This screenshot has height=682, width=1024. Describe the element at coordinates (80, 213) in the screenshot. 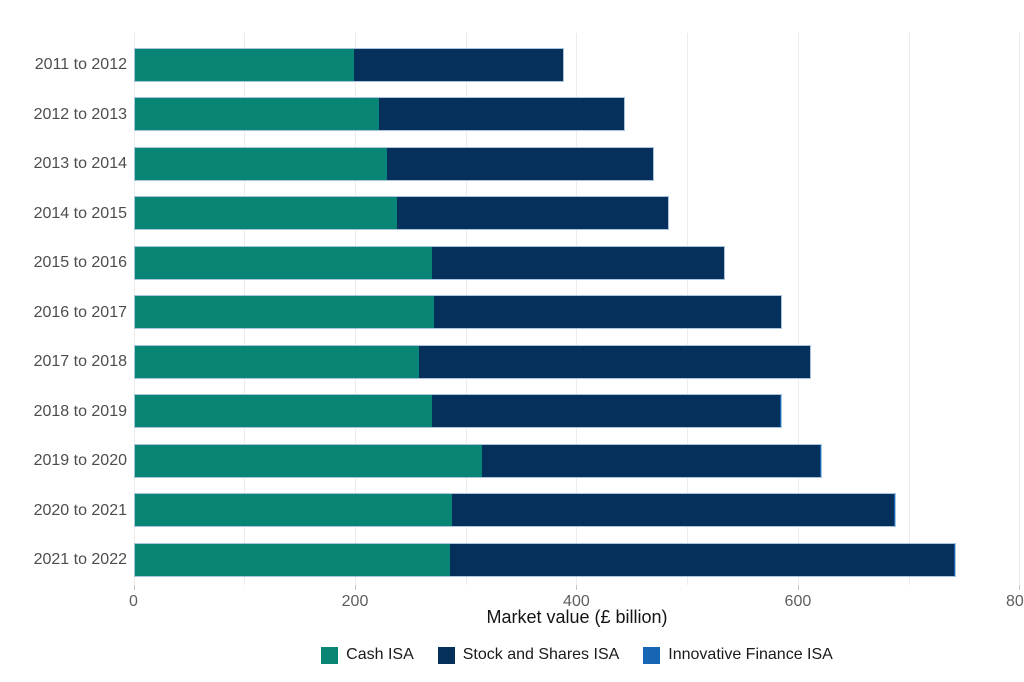

I see `y-axis-category-label: 2014 to 2015` at that location.